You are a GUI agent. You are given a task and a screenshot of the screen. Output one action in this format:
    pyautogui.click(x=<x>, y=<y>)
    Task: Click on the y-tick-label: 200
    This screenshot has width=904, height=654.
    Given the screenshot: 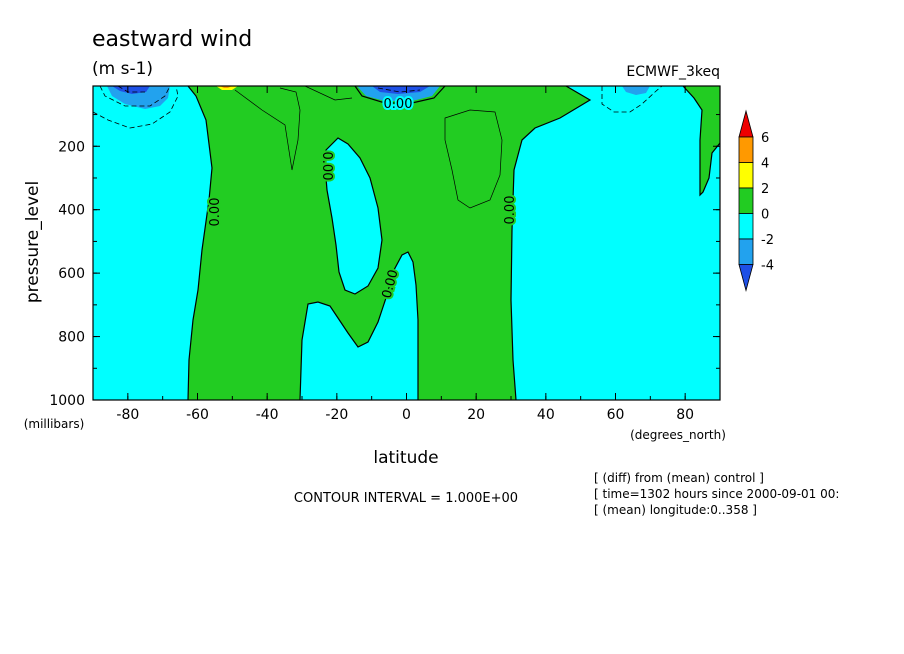 What is the action you would take?
    pyautogui.click(x=71, y=147)
    